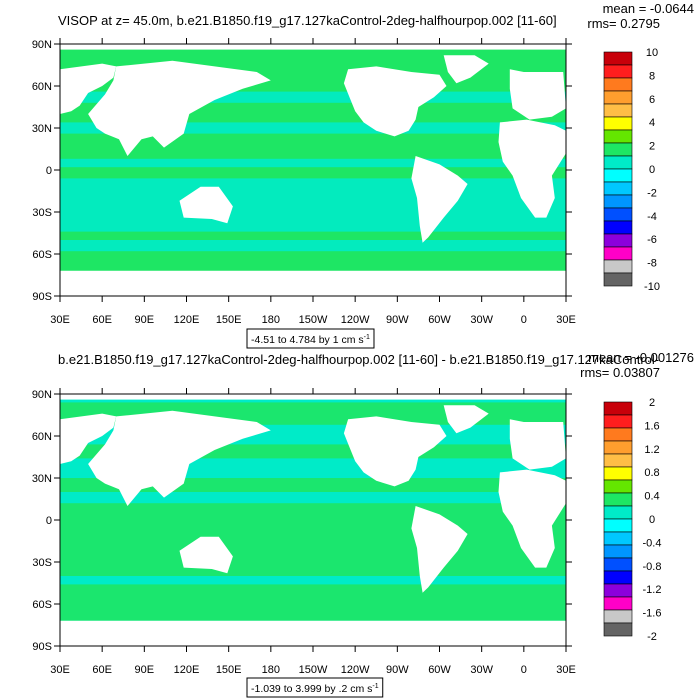  What do you see at coordinates (145, 670) in the screenshot?
I see `x-tick-label: 90E` at bounding box center [145, 670].